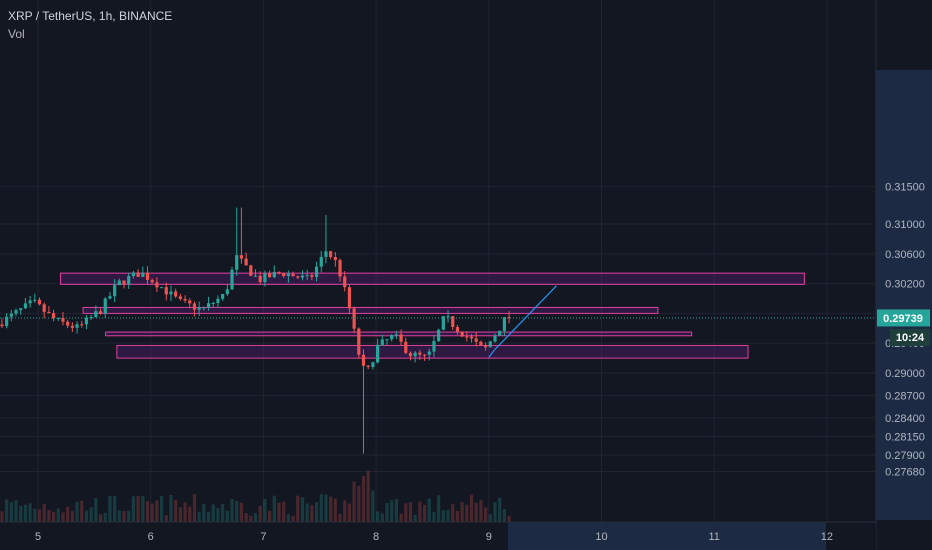  What do you see at coordinates (376, 537) in the screenshot?
I see `time-tick-label: 8` at bounding box center [376, 537].